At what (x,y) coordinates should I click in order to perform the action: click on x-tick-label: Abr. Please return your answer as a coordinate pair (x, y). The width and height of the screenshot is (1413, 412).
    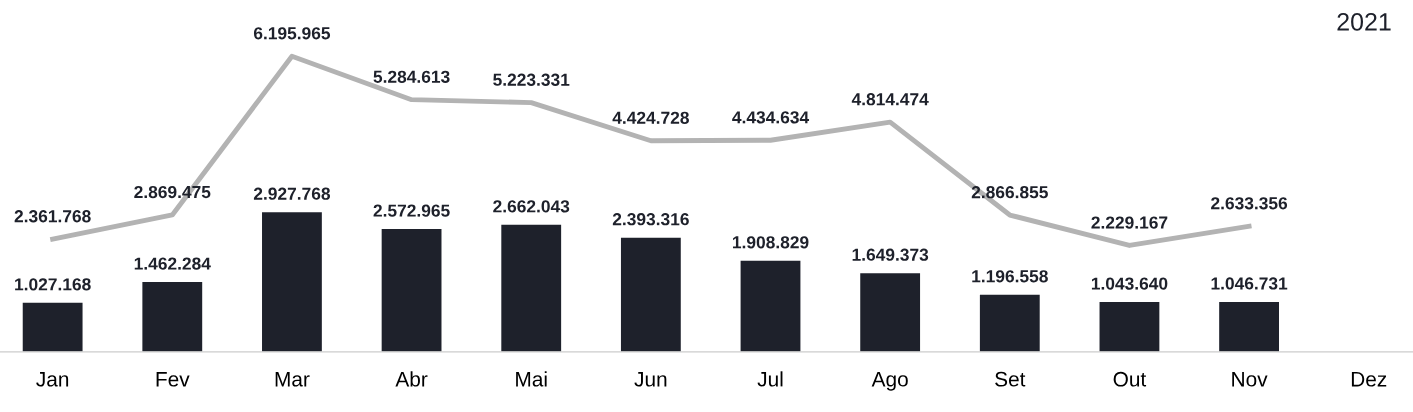
    Looking at the image, I should click on (411, 379).